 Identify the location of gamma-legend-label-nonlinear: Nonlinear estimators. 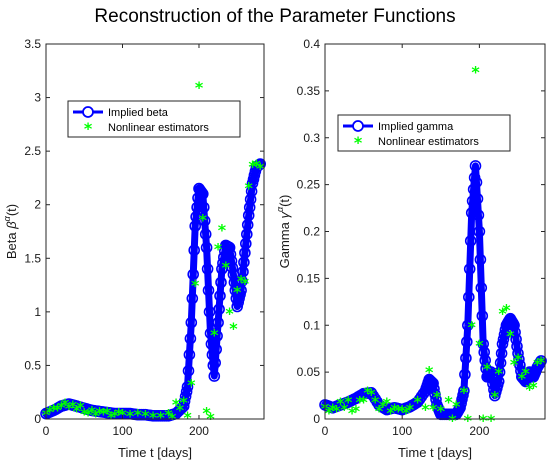
(428, 142).